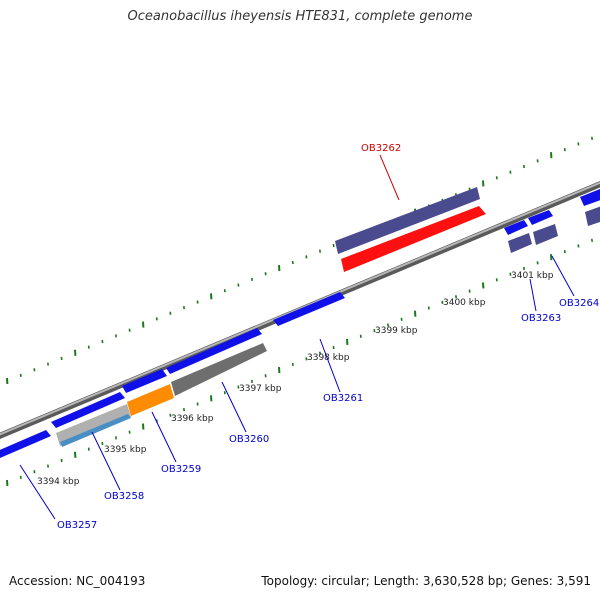 This screenshot has height=600, width=600. What do you see at coordinates (579, 303) in the screenshot?
I see `gene-label-ob3264: OB3264` at bounding box center [579, 303].